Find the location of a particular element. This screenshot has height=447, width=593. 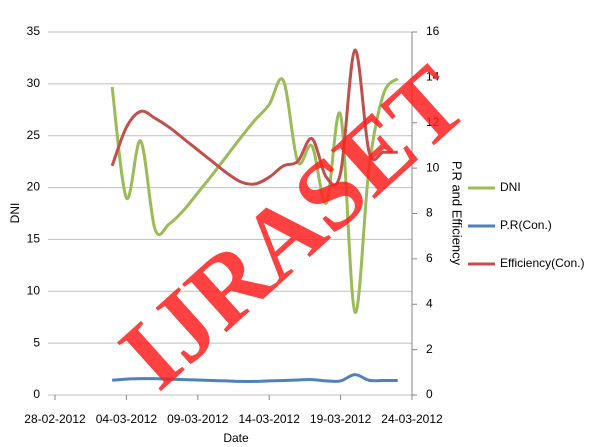

y2-tick-label: 2 is located at coordinates (429, 349).